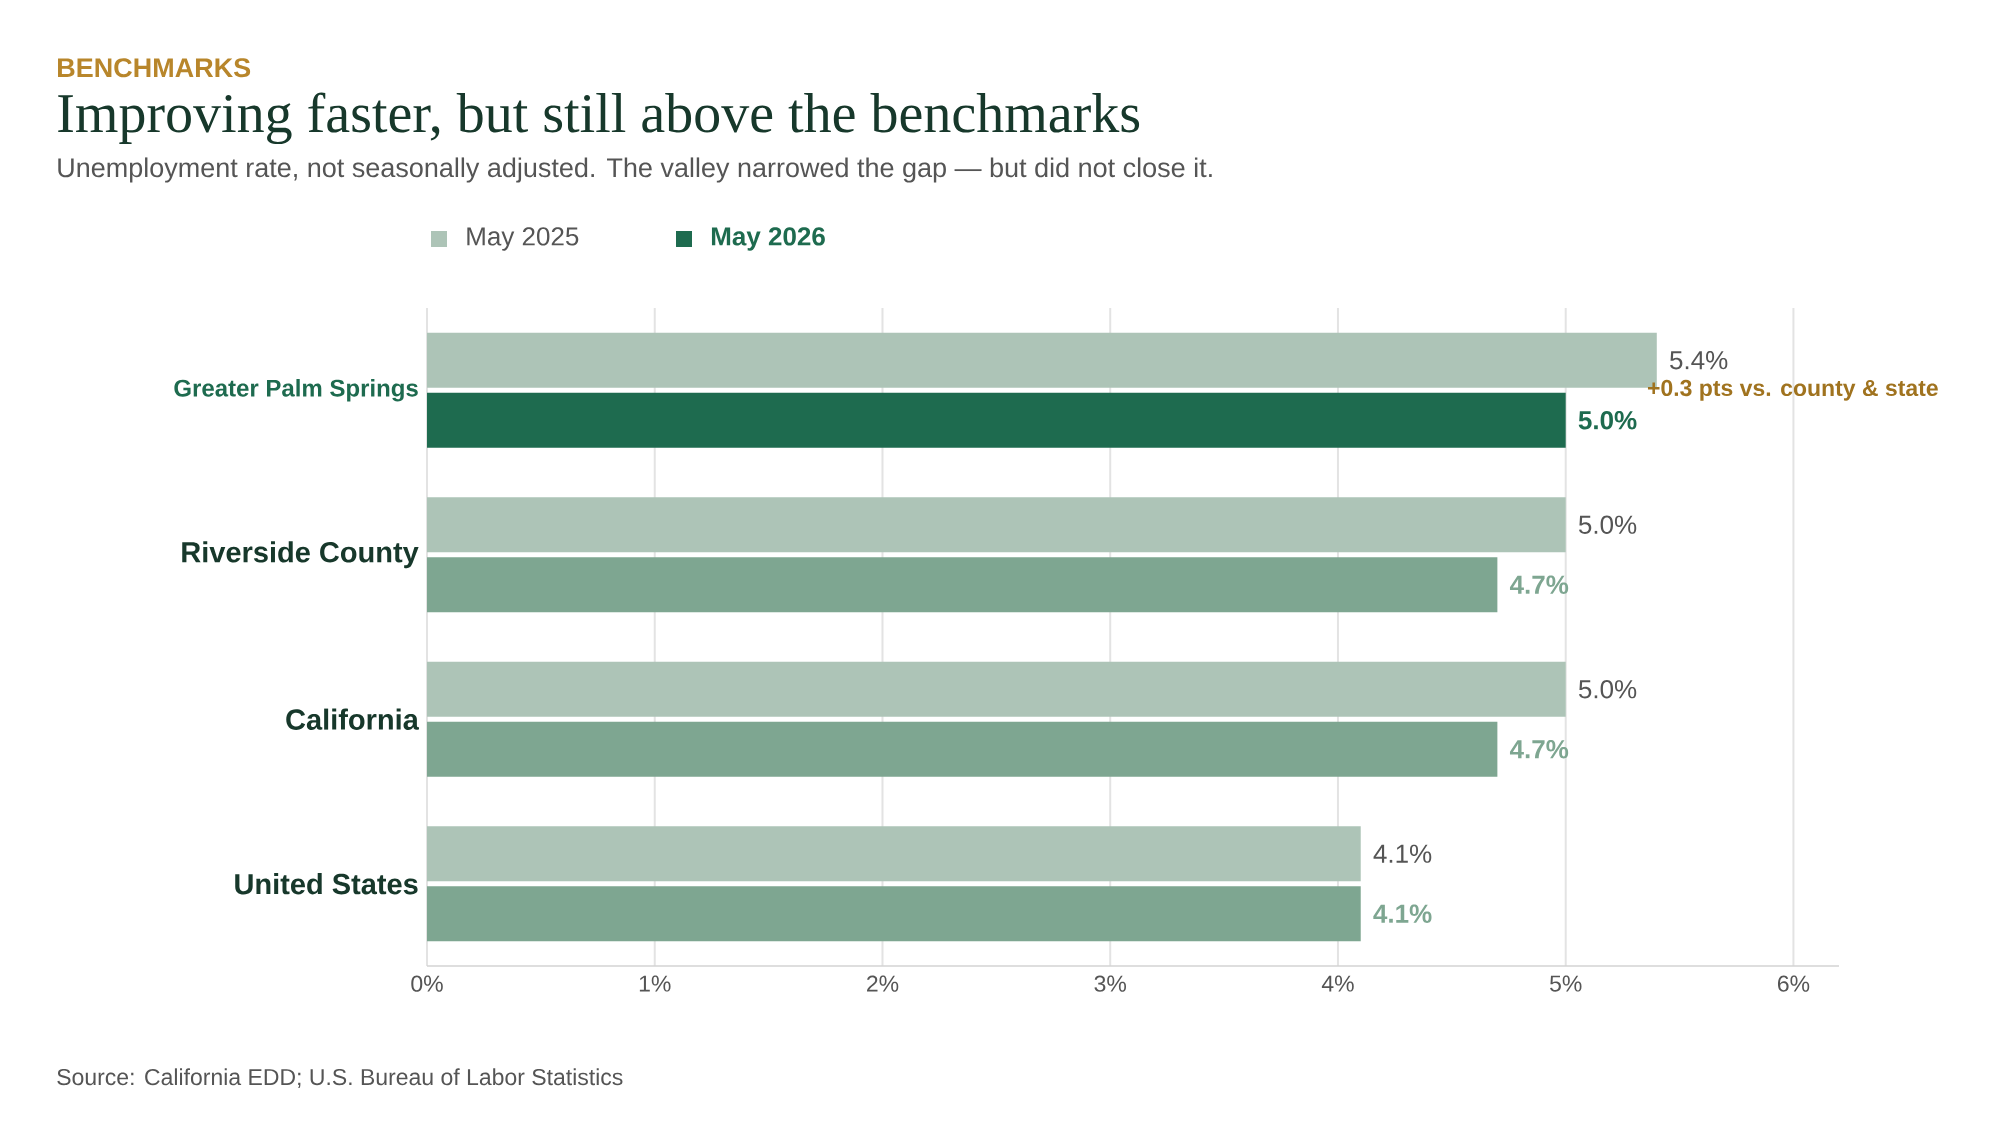  I want to click on x-tick-label: 5%, so click(1566, 983).